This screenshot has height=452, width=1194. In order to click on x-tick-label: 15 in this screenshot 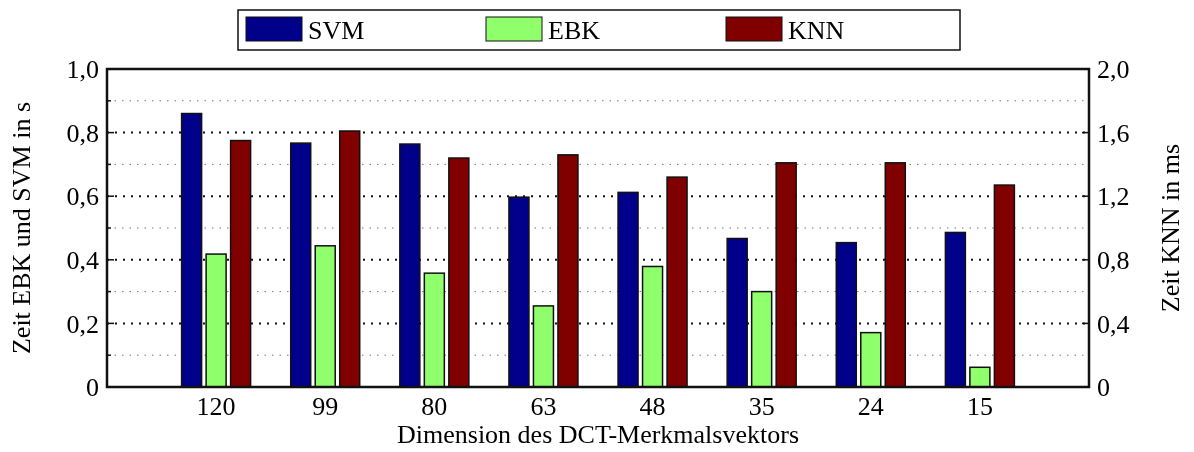, I will do `click(979, 406)`.